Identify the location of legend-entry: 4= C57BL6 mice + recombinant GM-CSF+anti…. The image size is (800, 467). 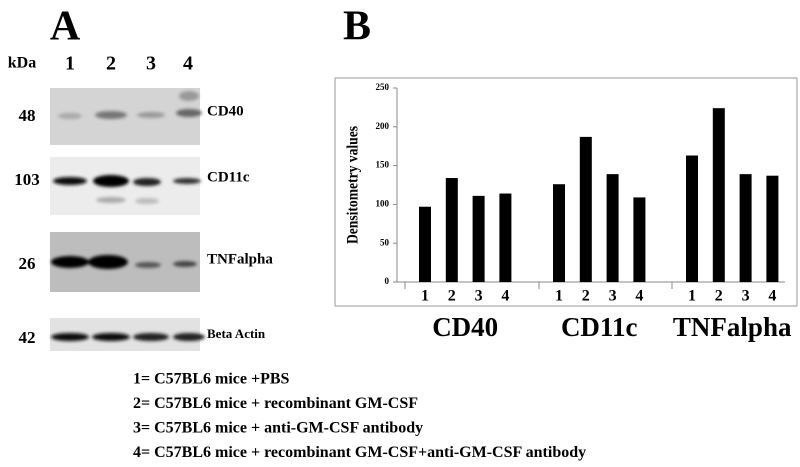
(359, 452).